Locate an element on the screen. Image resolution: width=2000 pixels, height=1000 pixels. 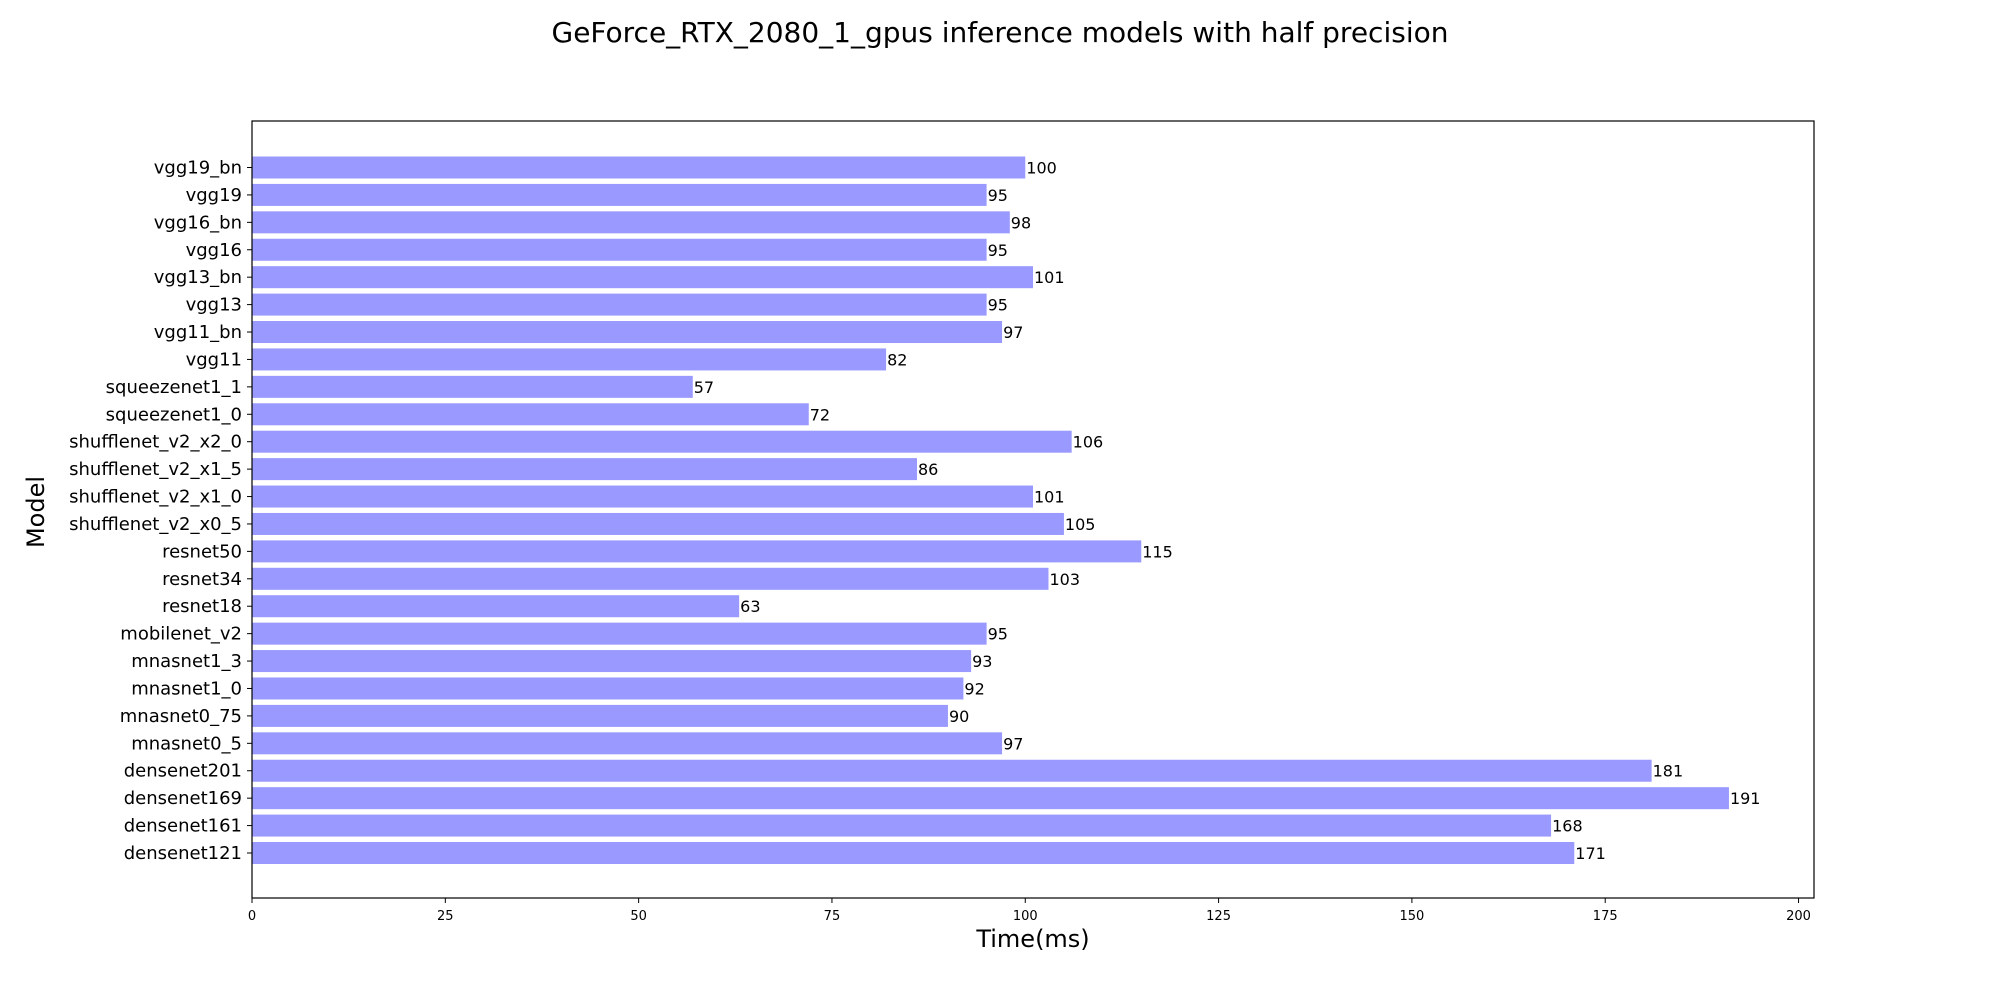
data-label-squeezenet1_0: 72 is located at coordinates (820, 414).